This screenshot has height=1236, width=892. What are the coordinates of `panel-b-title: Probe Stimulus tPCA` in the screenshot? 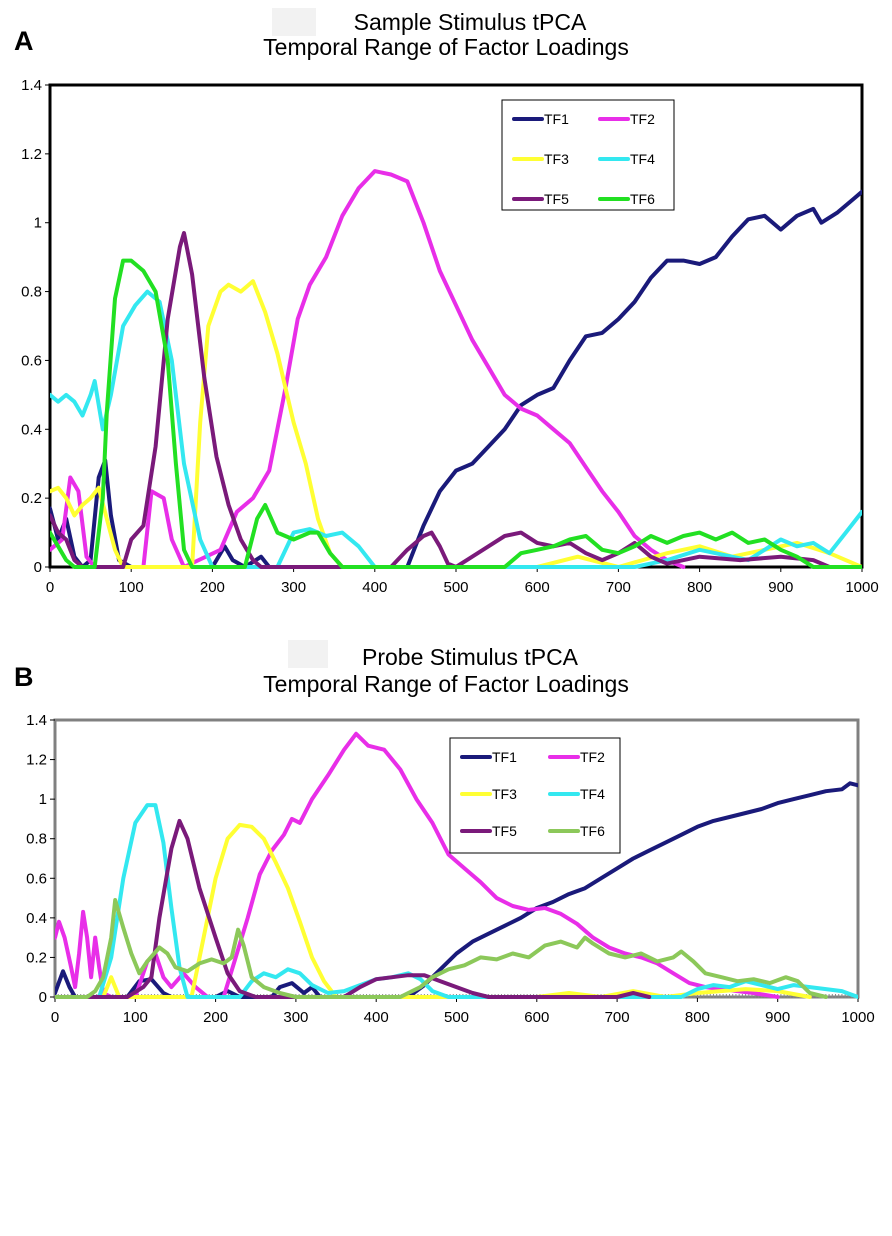 It's located at (470, 657).